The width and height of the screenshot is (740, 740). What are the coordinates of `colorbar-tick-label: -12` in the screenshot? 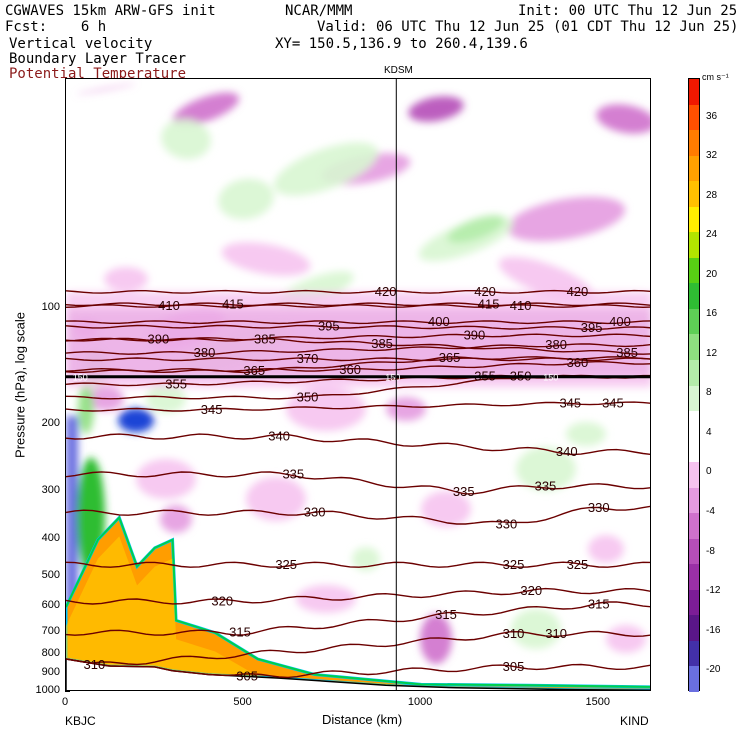 It's located at (713, 591).